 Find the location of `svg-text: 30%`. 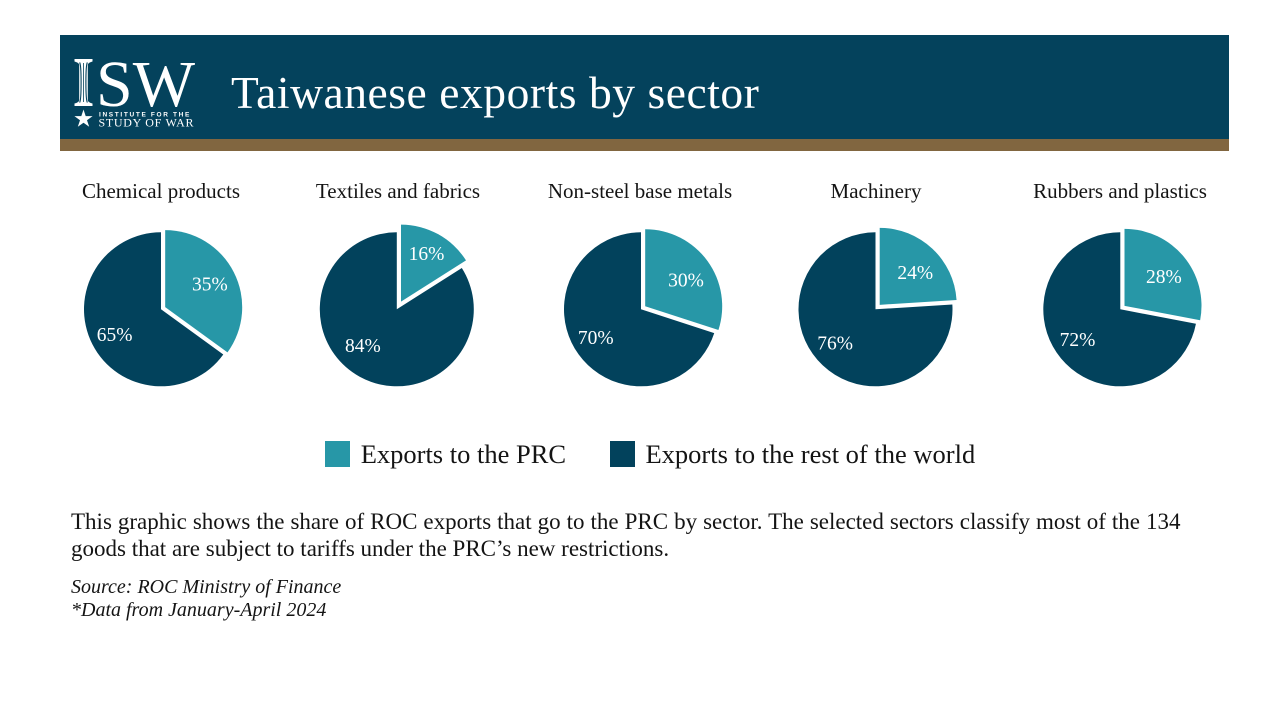

svg-text: 30% is located at coordinates (686, 281).